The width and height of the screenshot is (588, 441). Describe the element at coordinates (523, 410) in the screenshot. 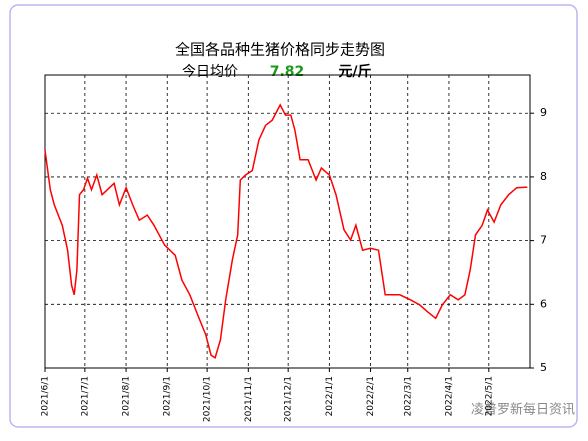

I see `watermark: 凌普罗新每日资讯` at that location.